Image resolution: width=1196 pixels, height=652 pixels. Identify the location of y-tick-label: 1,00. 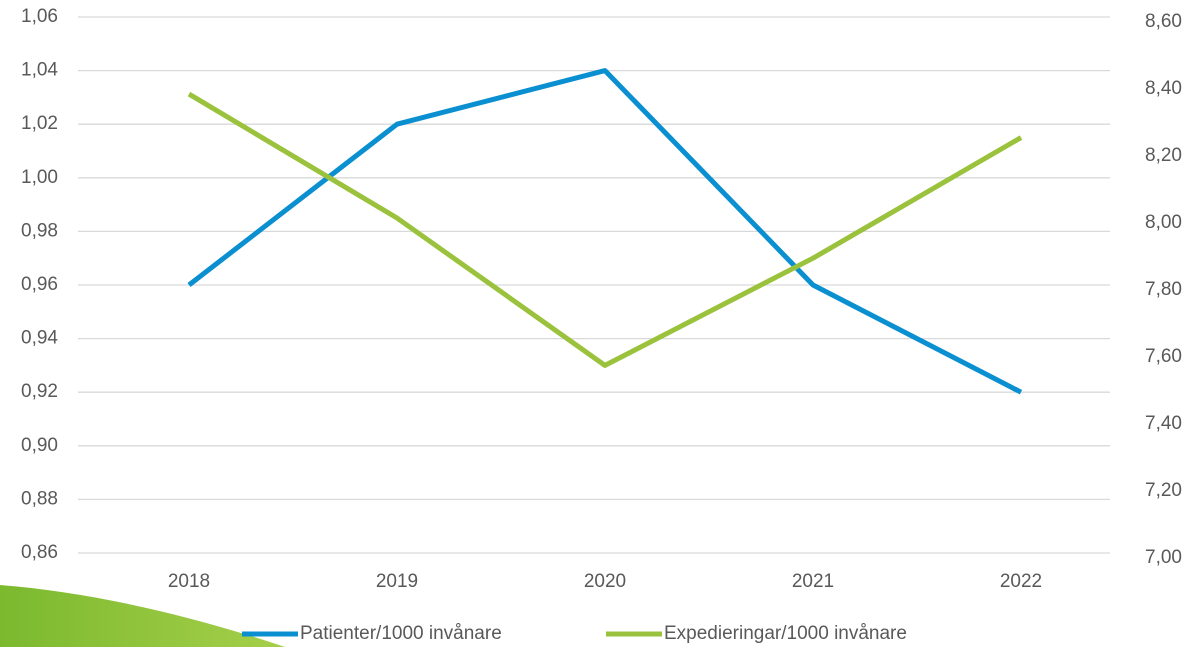
(39, 177).